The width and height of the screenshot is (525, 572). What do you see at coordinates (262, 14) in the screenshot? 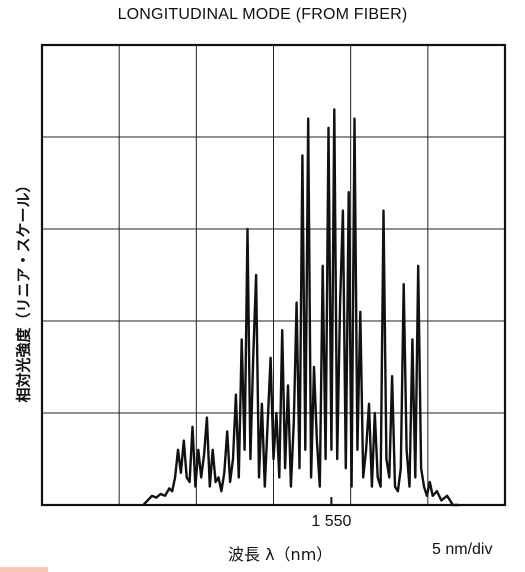
I see `chart-title: LONGITUDINAL MODE (FROM FIBER)` at bounding box center [262, 14].